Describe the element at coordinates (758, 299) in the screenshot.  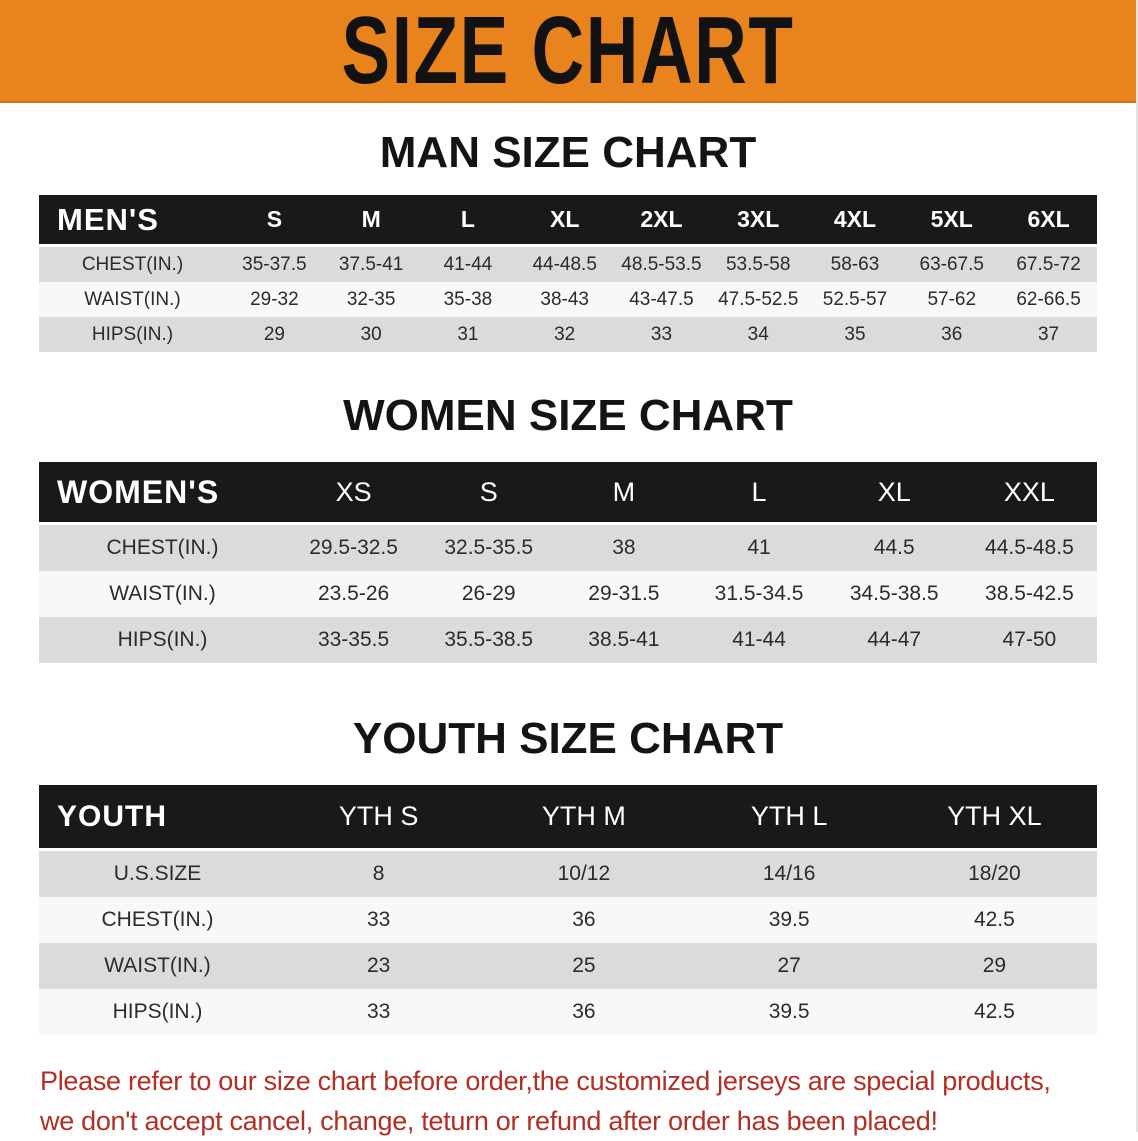
I see `size-cell: 47.5-52.5` at that location.